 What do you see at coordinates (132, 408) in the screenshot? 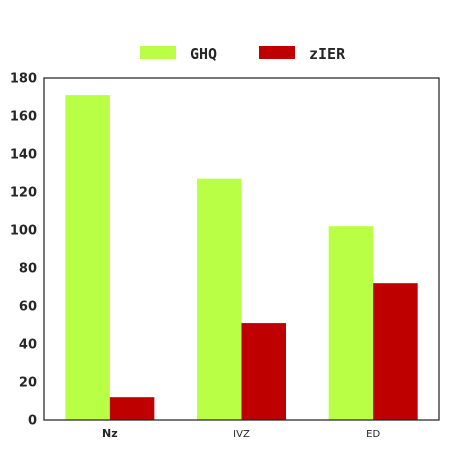
I see `bar-zier-nz` at bounding box center [132, 408].